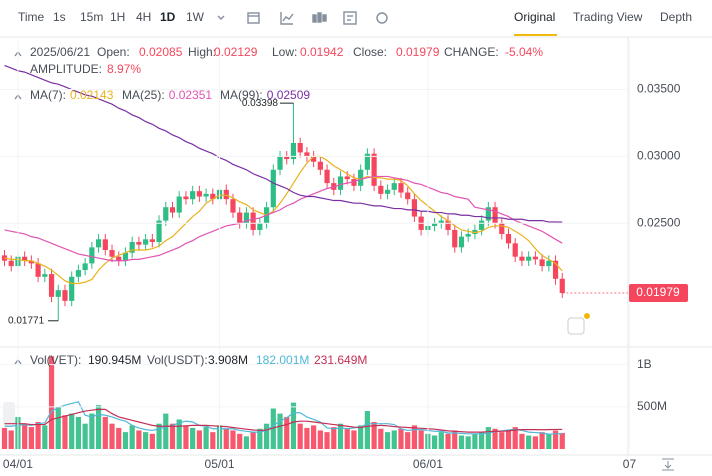  What do you see at coordinates (319, 17) in the screenshot?
I see `candle-style-icon` at bounding box center [319, 17].